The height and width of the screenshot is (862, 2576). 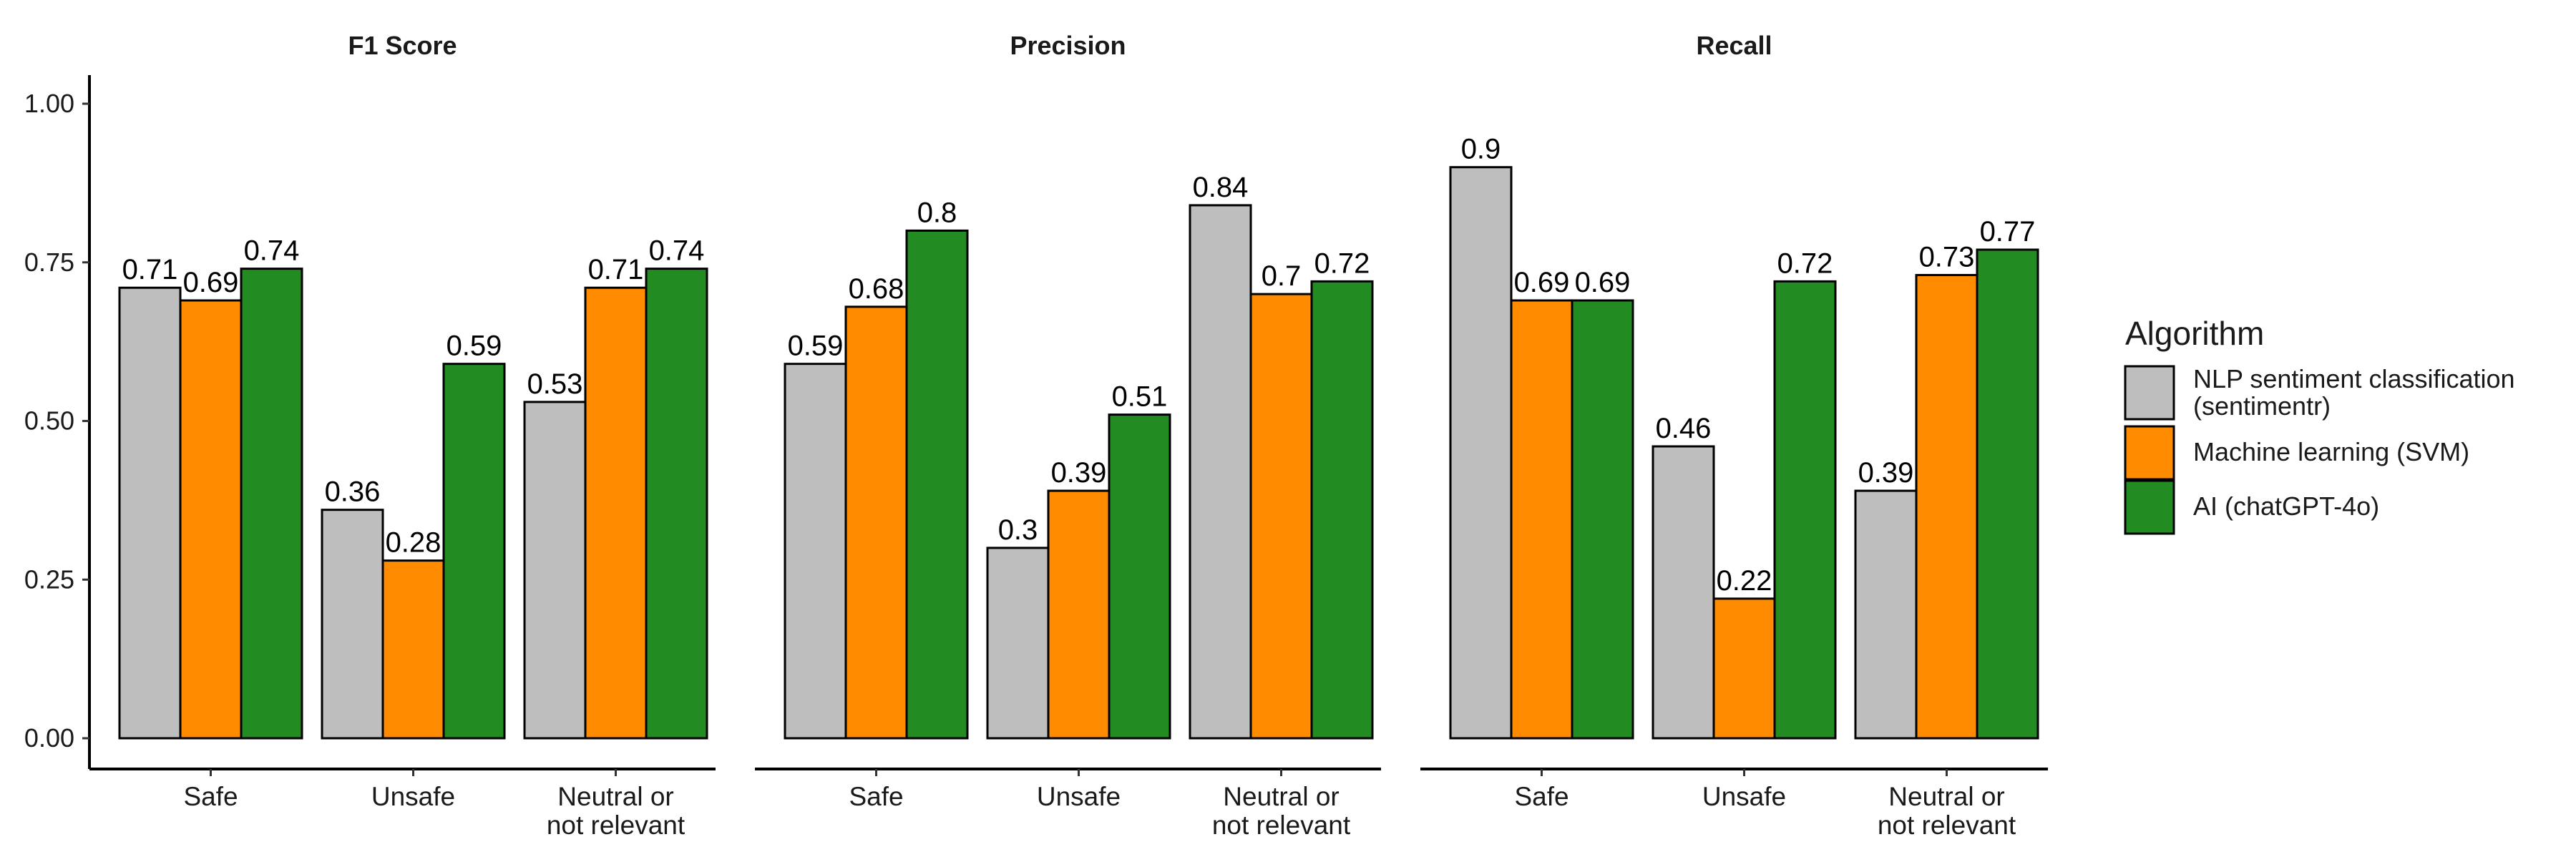 What do you see at coordinates (49, 579) in the screenshot?
I see `y-tick-label: 0.25` at bounding box center [49, 579].